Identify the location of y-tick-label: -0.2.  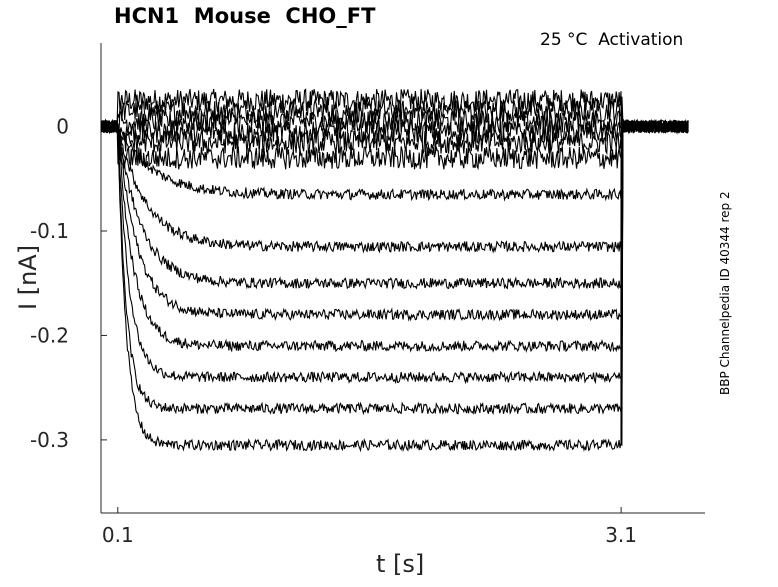
(49, 335).